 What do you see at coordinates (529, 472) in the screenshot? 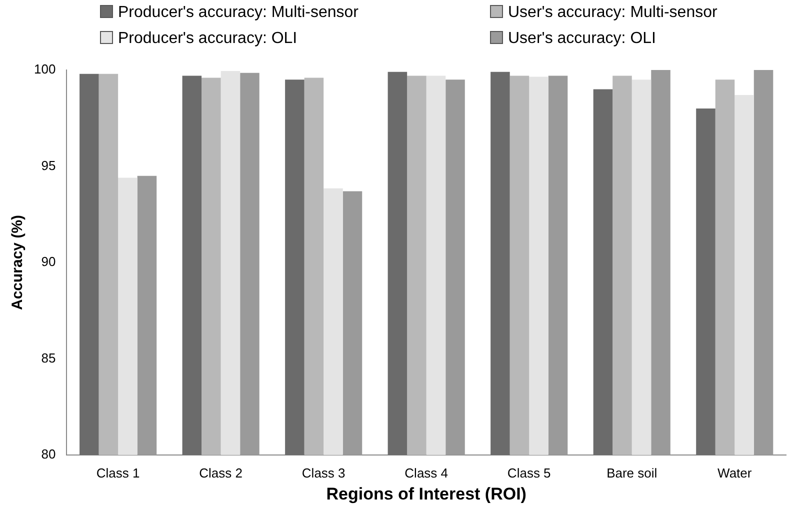
I see `x-tick-label: Class 5` at bounding box center [529, 472].